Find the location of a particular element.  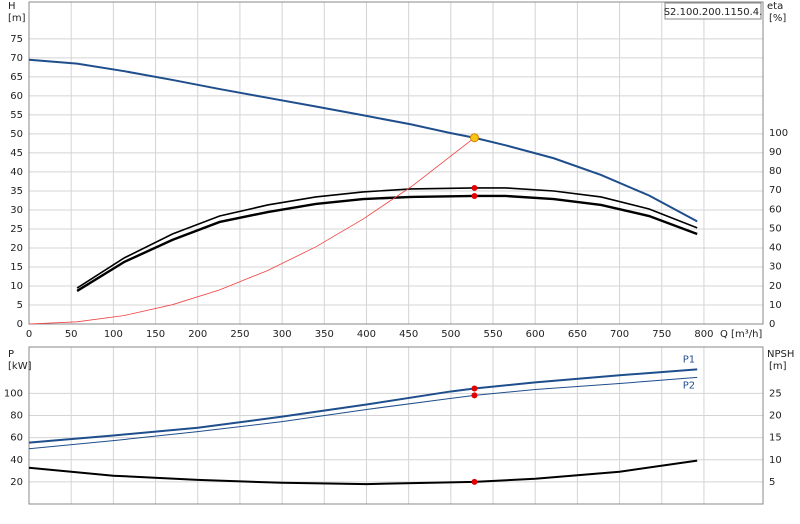

y2-tick-label: 60 is located at coordinates (775, 209).